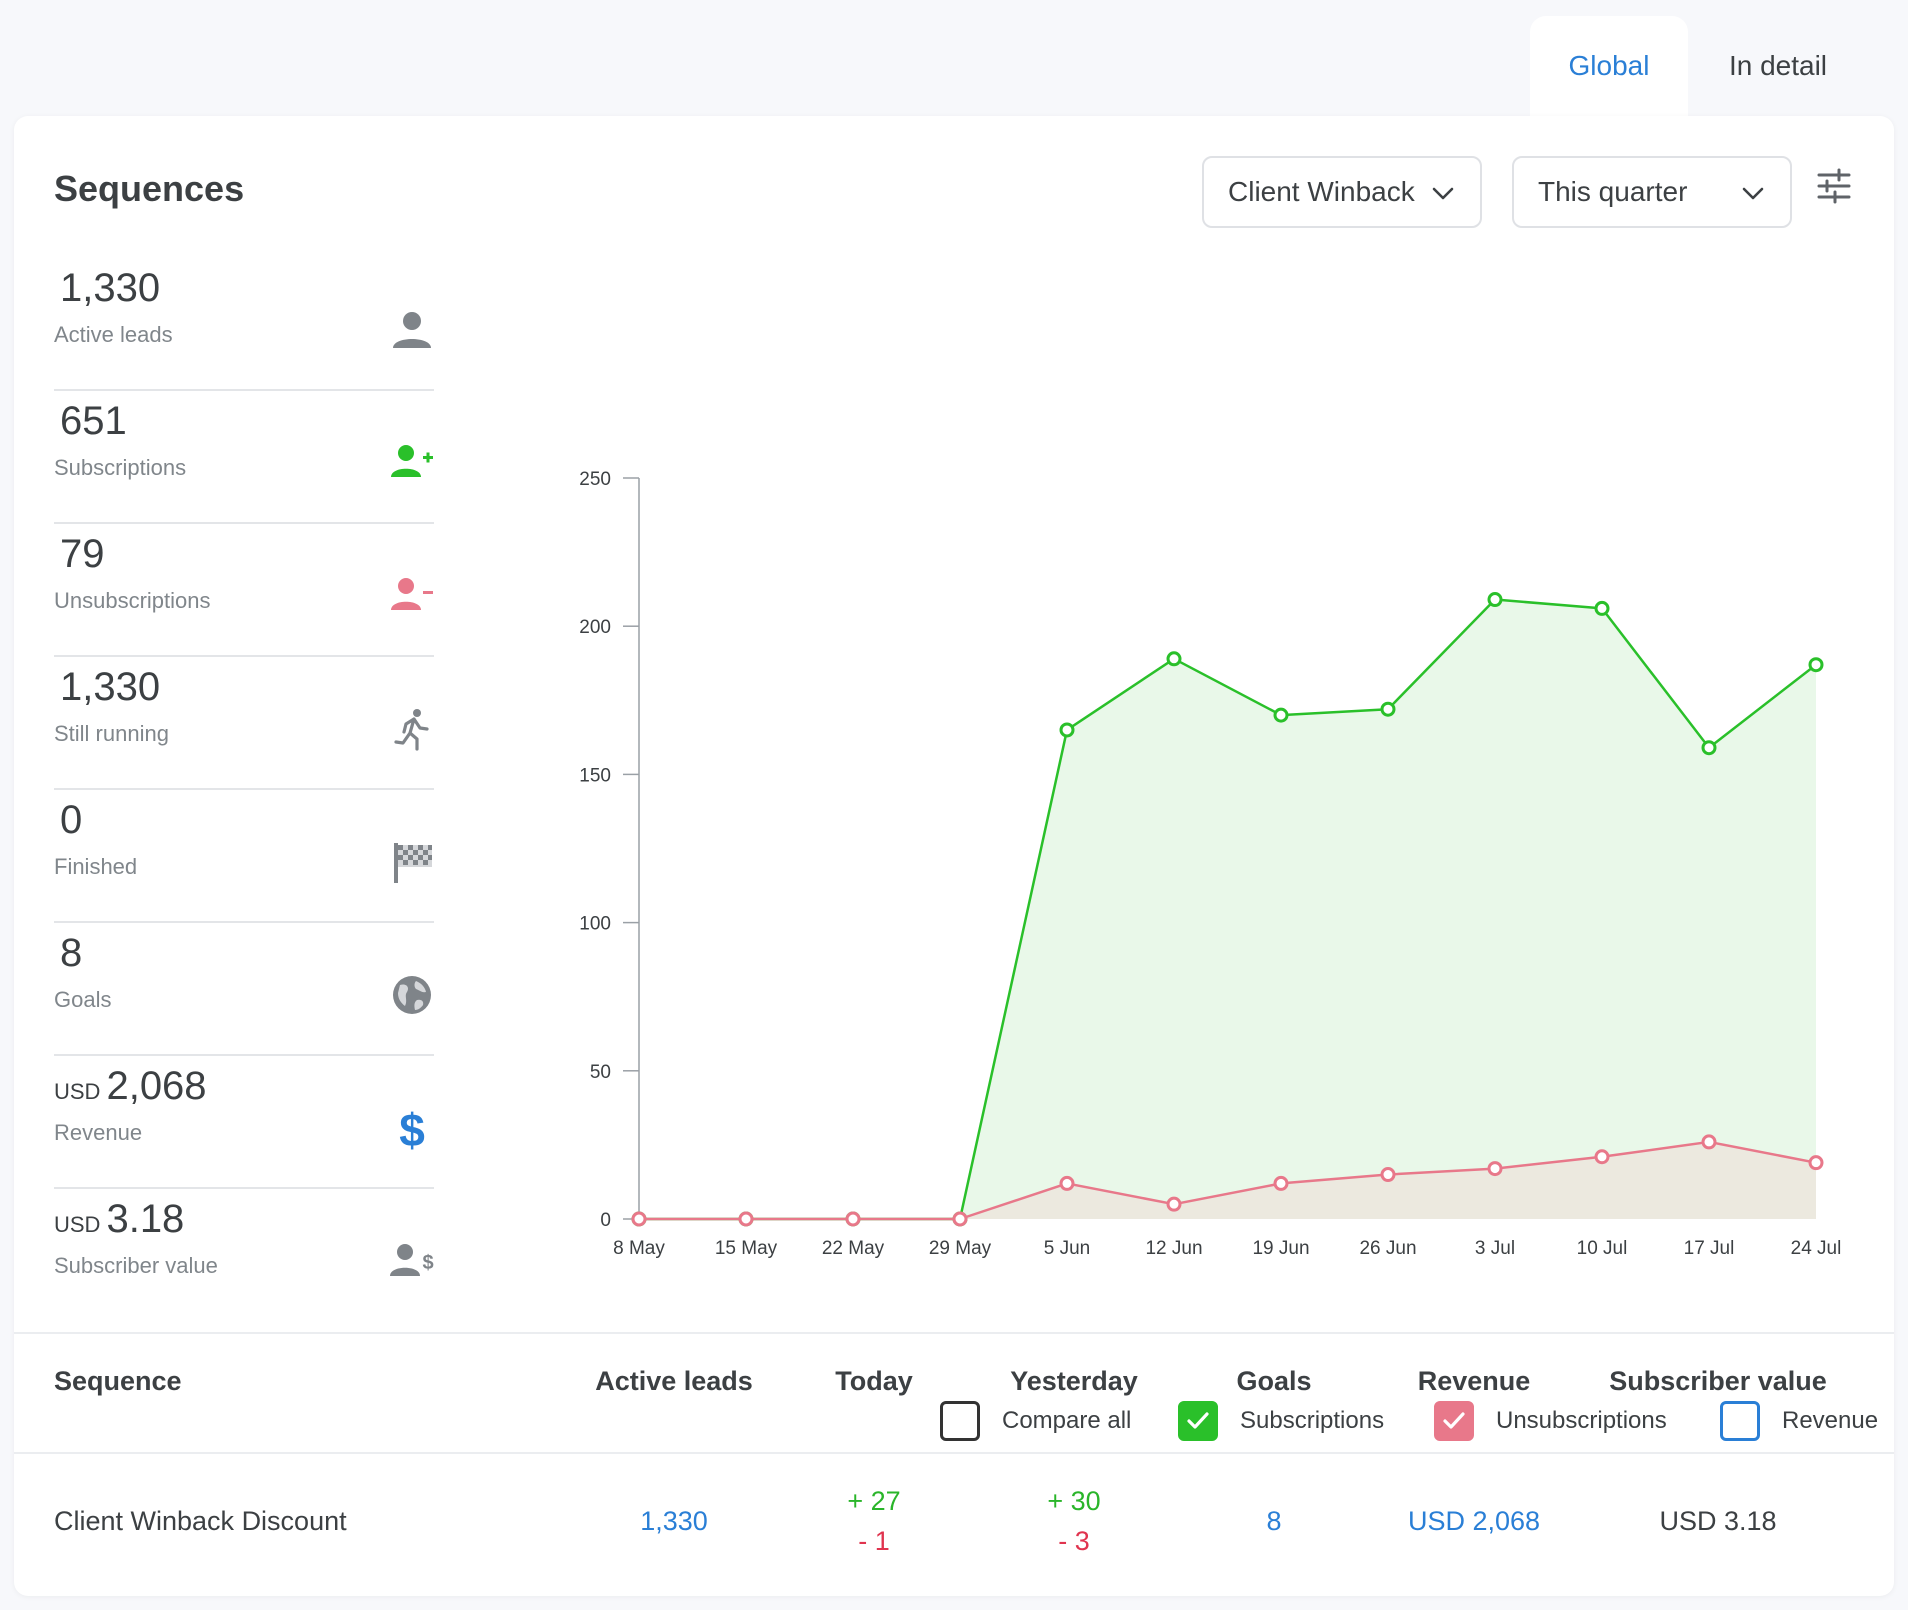  I want to click on check-icon, so click(1454, 1420).